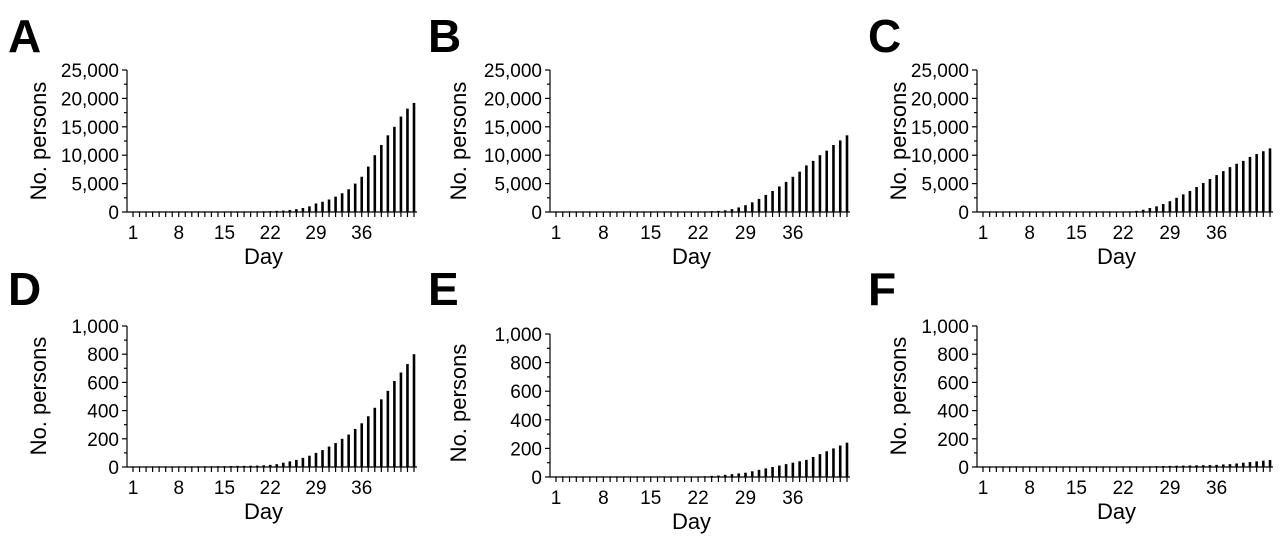 The image size is (1281, 536). Describe the element at coordinates (884, 36) in the screenshot. I see `panel-letter: C` at that location.